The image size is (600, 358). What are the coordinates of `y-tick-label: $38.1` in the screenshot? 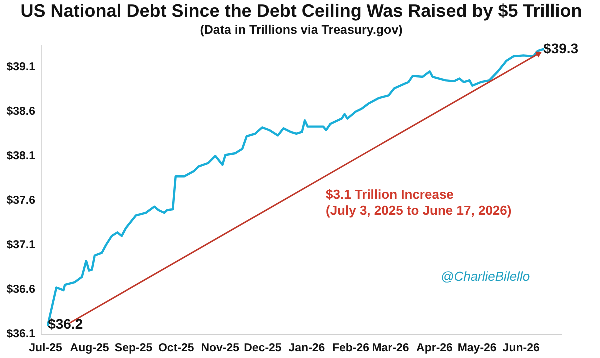 It's located at (21, 156).